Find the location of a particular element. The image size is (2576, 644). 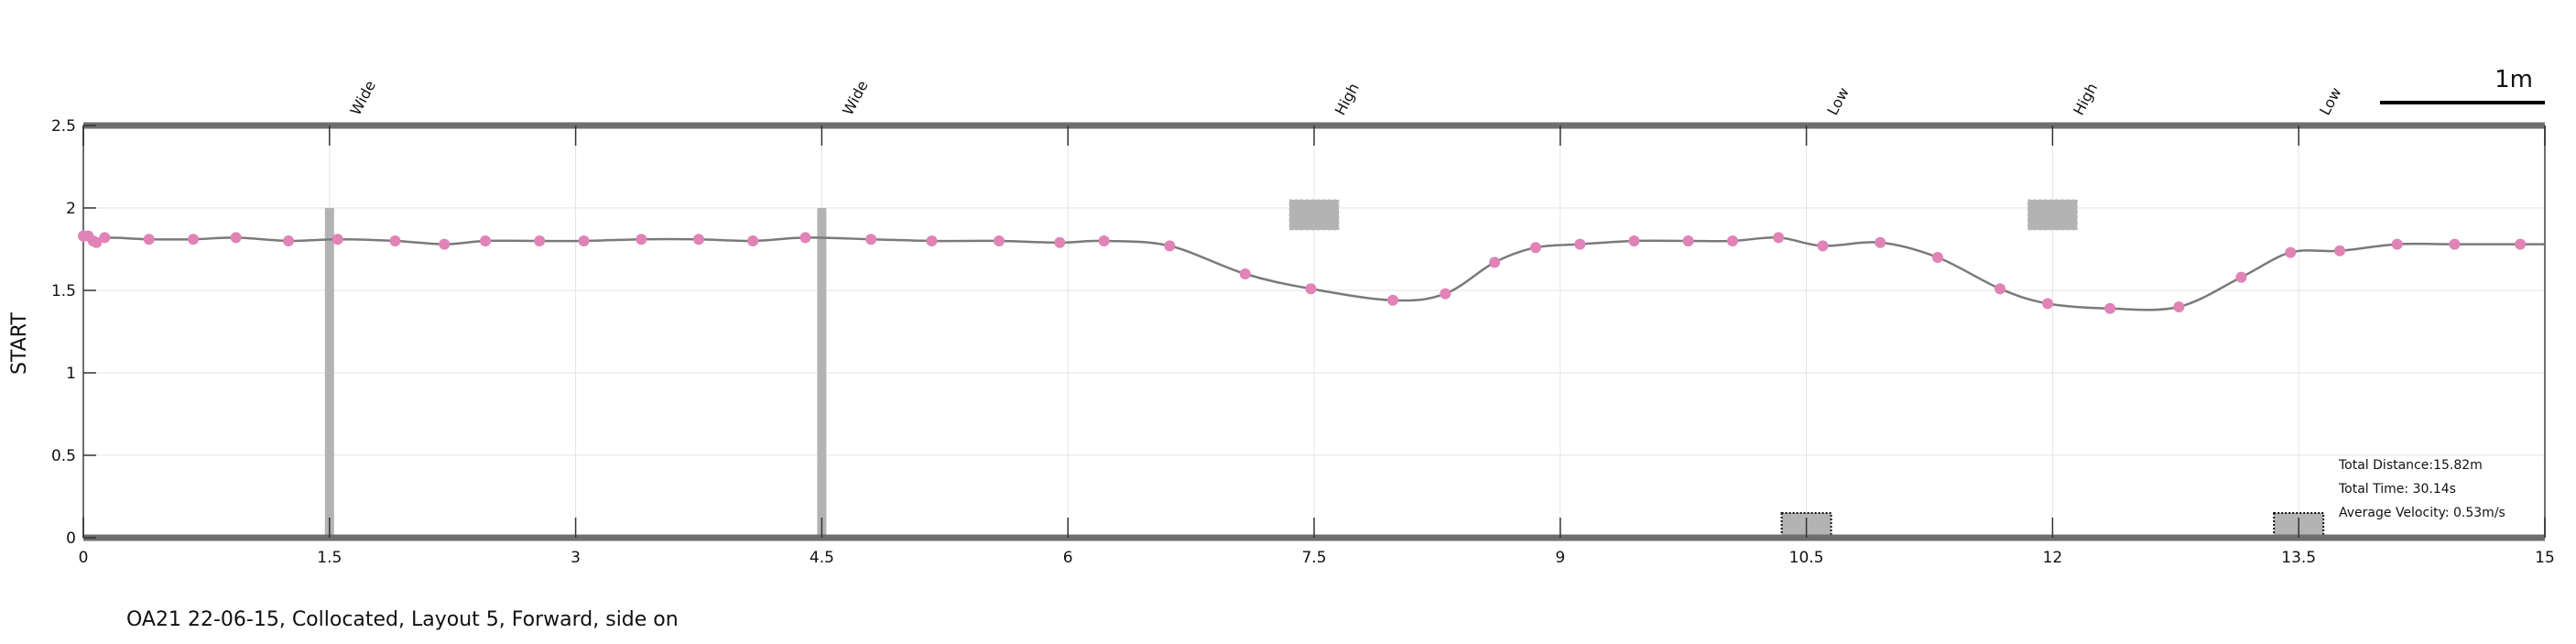

obstacle-label-2: High is located at coordinates (1347, 99).